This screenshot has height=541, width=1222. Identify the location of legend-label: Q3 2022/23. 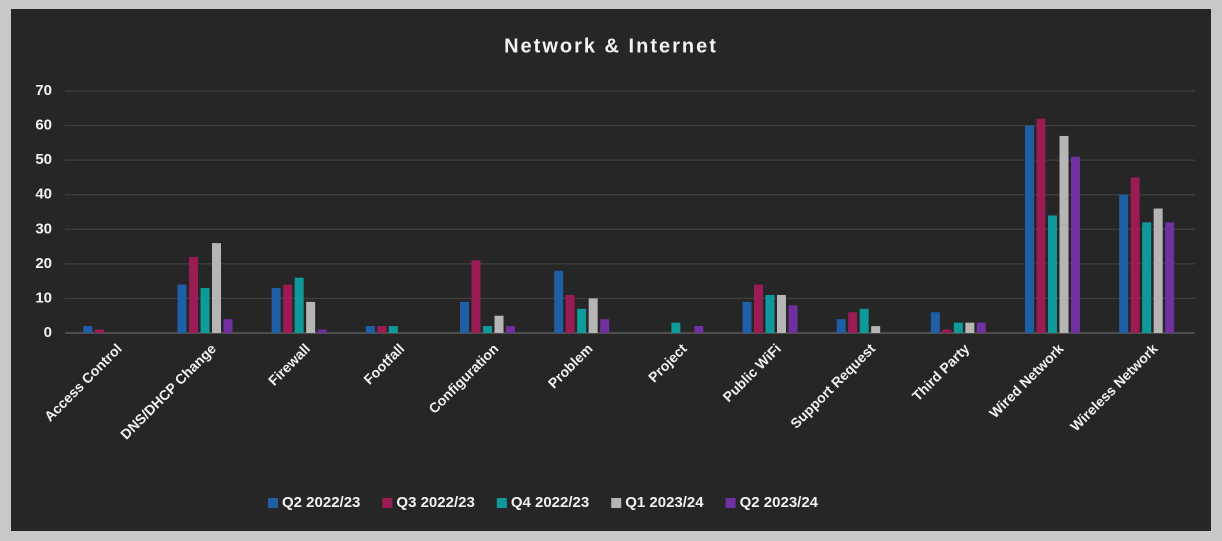
(435, 502).